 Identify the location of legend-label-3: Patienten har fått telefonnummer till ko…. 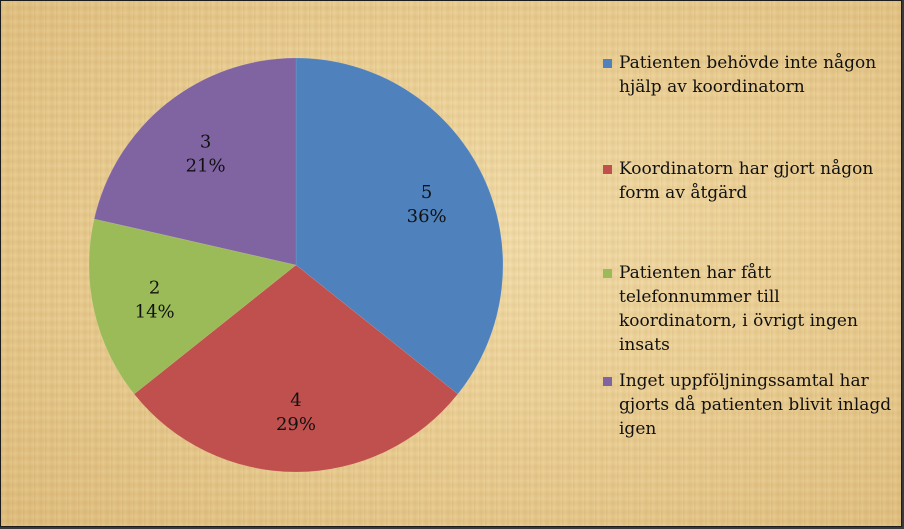
(738, 309).